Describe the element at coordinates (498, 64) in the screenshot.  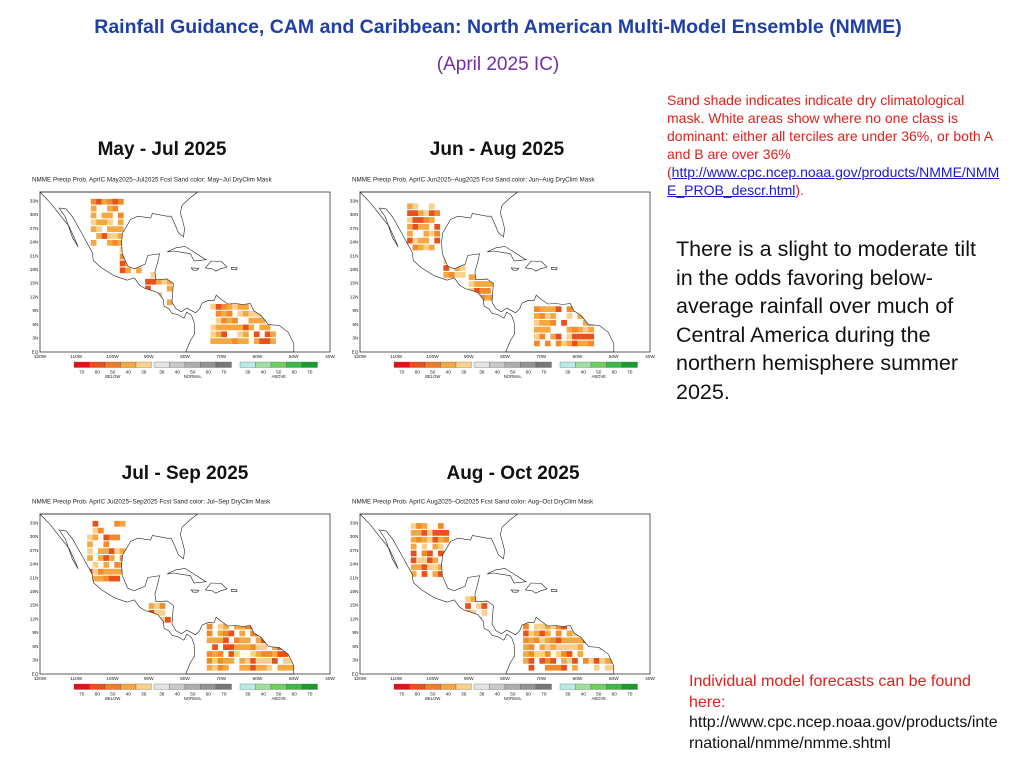
I see `slide-subtitle: (April 2025 IC)` at that location.